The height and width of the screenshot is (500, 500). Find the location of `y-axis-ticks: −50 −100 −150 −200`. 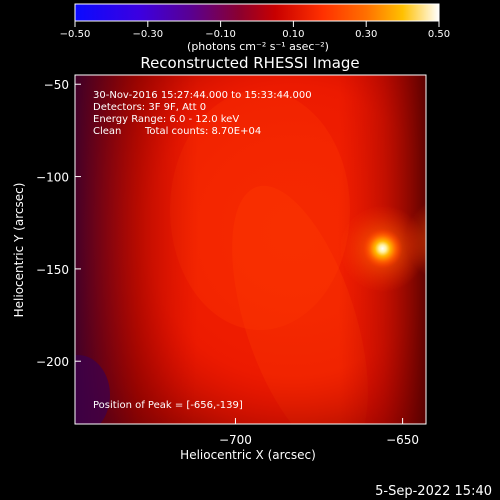

y-axis-ticks: −50 −100 −150 −200 is located at coordinates (58, 223).